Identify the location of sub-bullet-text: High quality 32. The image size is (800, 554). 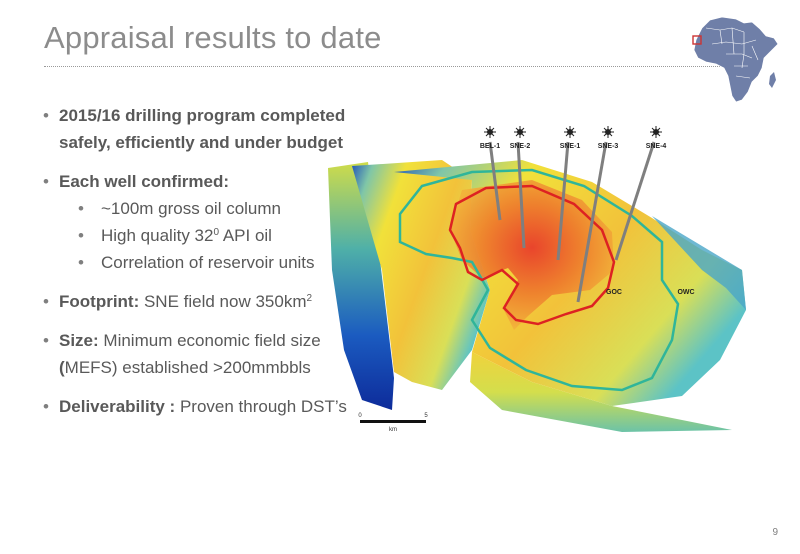
(157, 235).